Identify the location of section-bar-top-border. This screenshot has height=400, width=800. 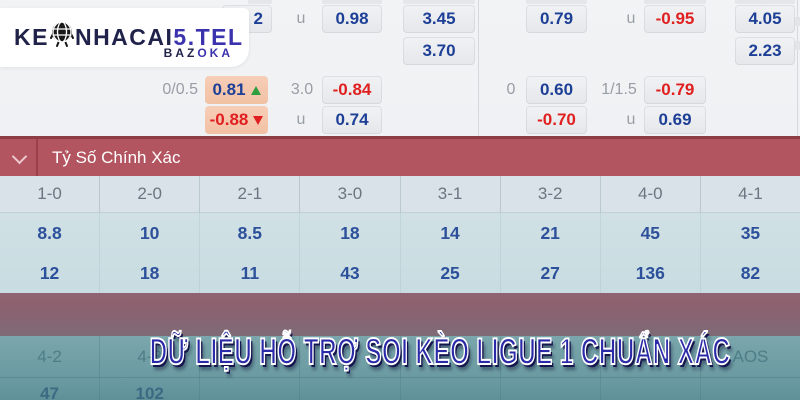
(400, 137).